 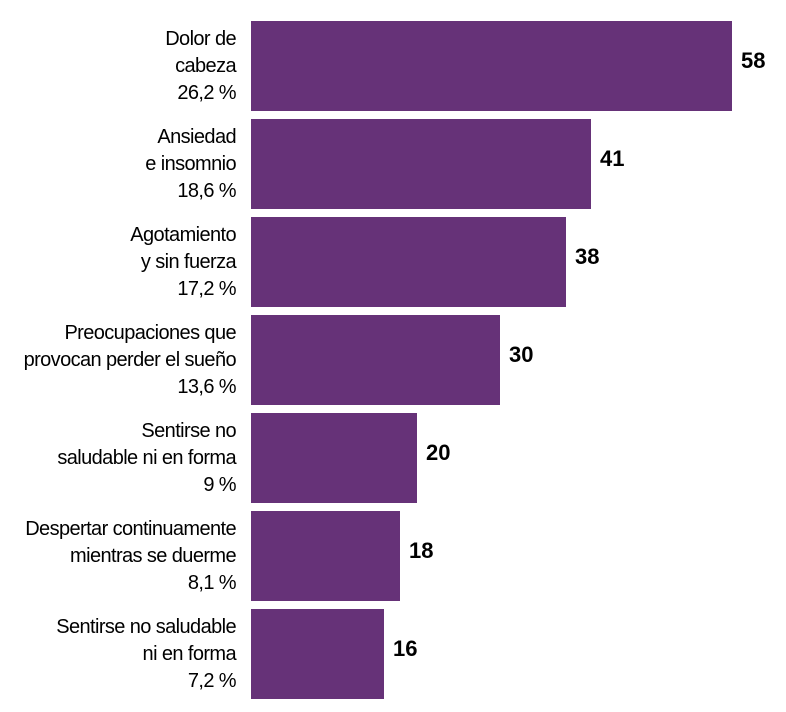 What do you see at coordinates (405, 648) in the screenshot?
I see `value-label: 16` at bounding box center [405, 648].